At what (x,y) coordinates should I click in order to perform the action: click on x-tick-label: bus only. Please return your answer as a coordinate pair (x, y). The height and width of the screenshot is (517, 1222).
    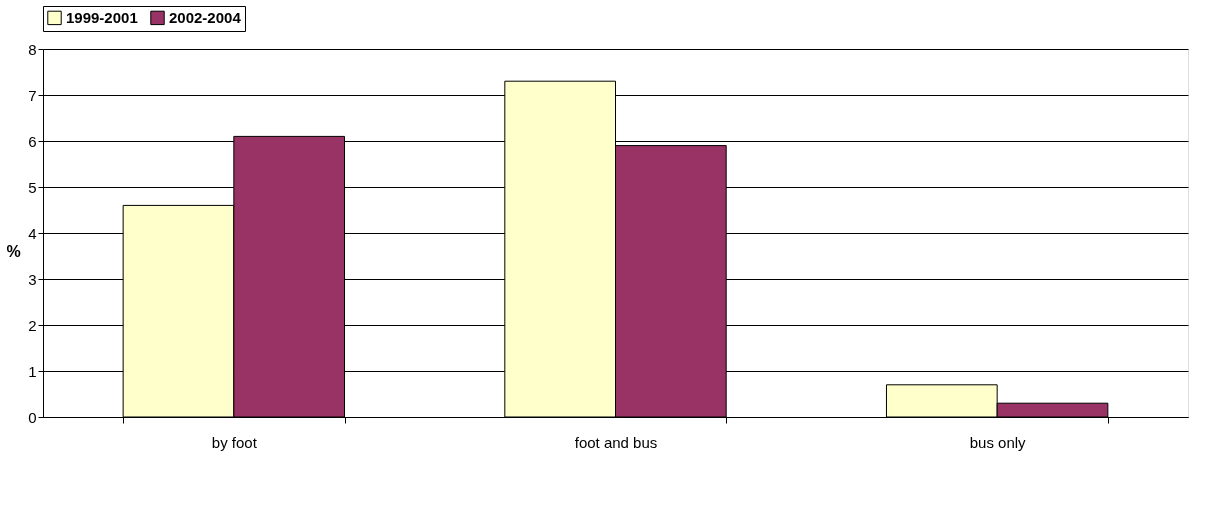
    Looking at the image, I should click on (998, 442).